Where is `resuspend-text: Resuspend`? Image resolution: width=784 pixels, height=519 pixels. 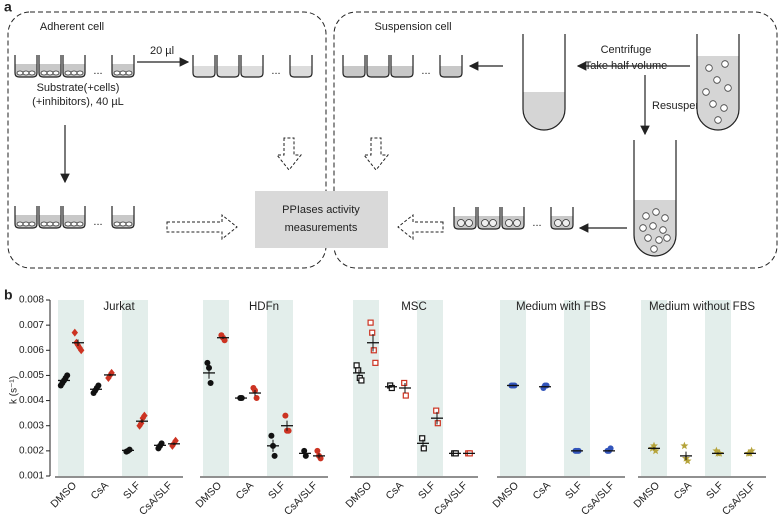
resuspend-text: Resuspend is located at coordinates (680, 106).